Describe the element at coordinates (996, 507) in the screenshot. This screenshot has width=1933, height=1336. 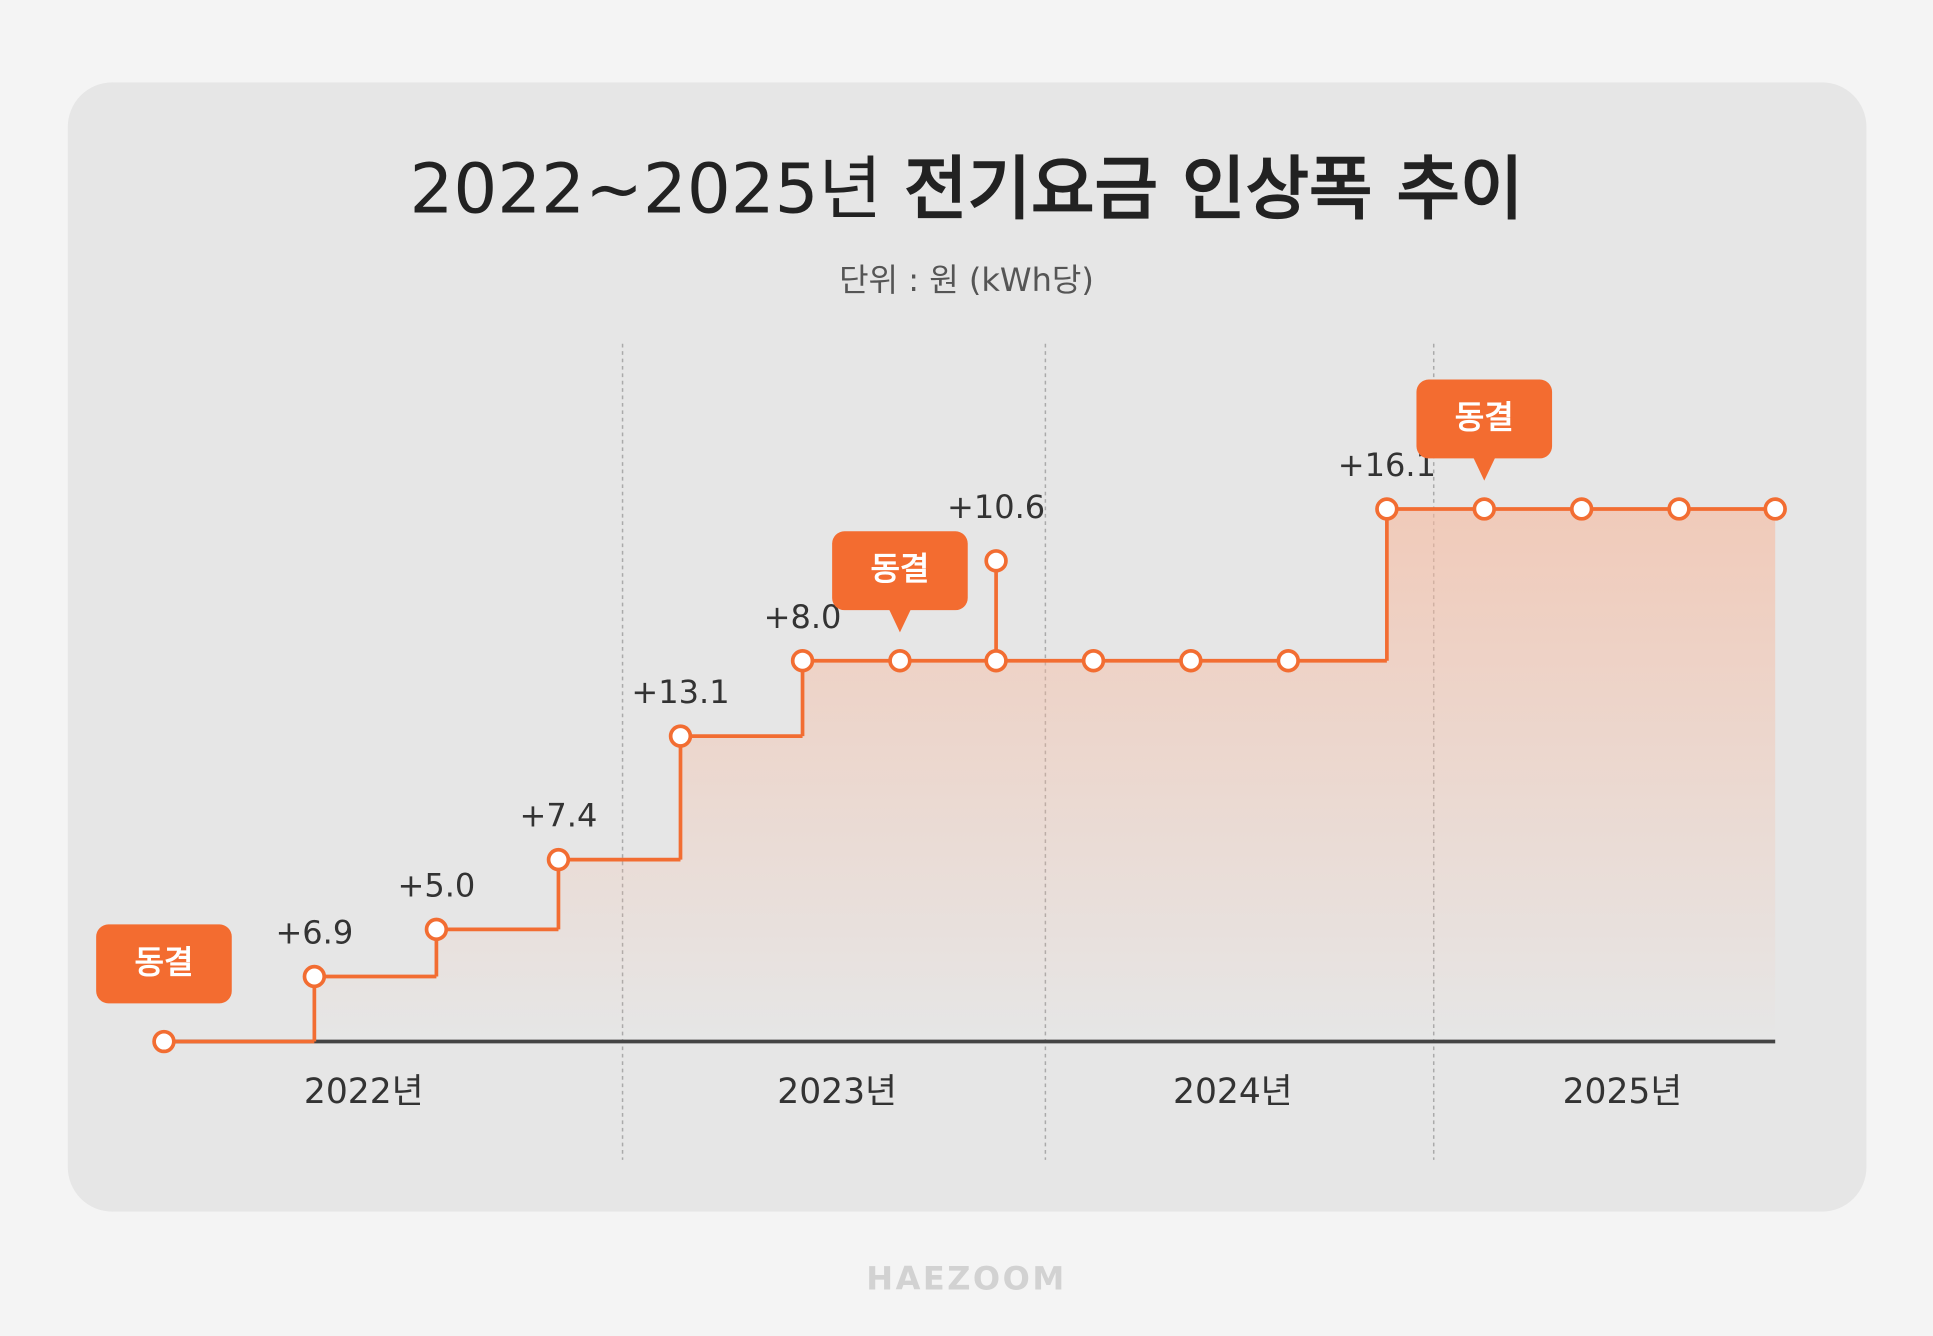
I see `spike-label: +10.6` at that location.